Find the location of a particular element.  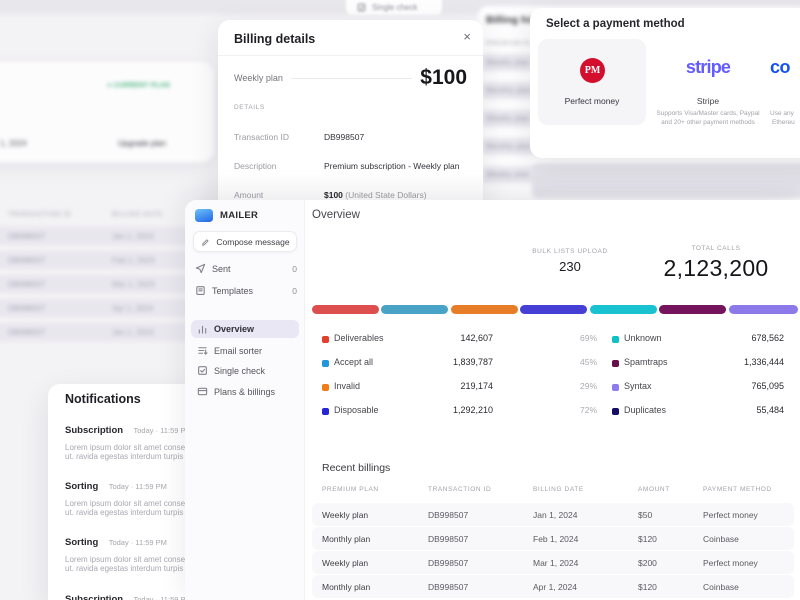

detail-row-transaction: Transaction ID DB998507 is located at coordinates (299, 137).